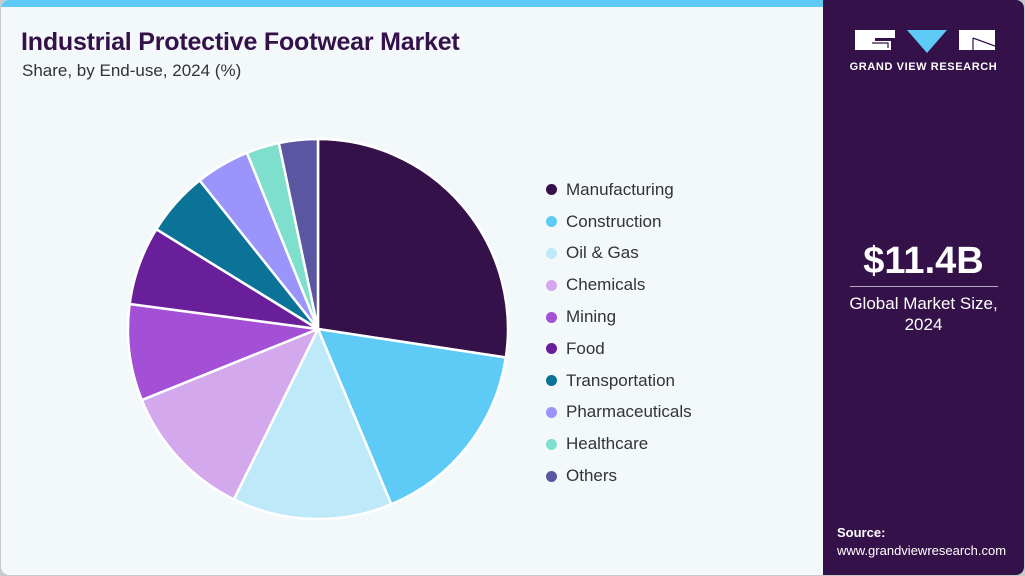  I want to click on legend-item-others: Others, so click(619, 476).